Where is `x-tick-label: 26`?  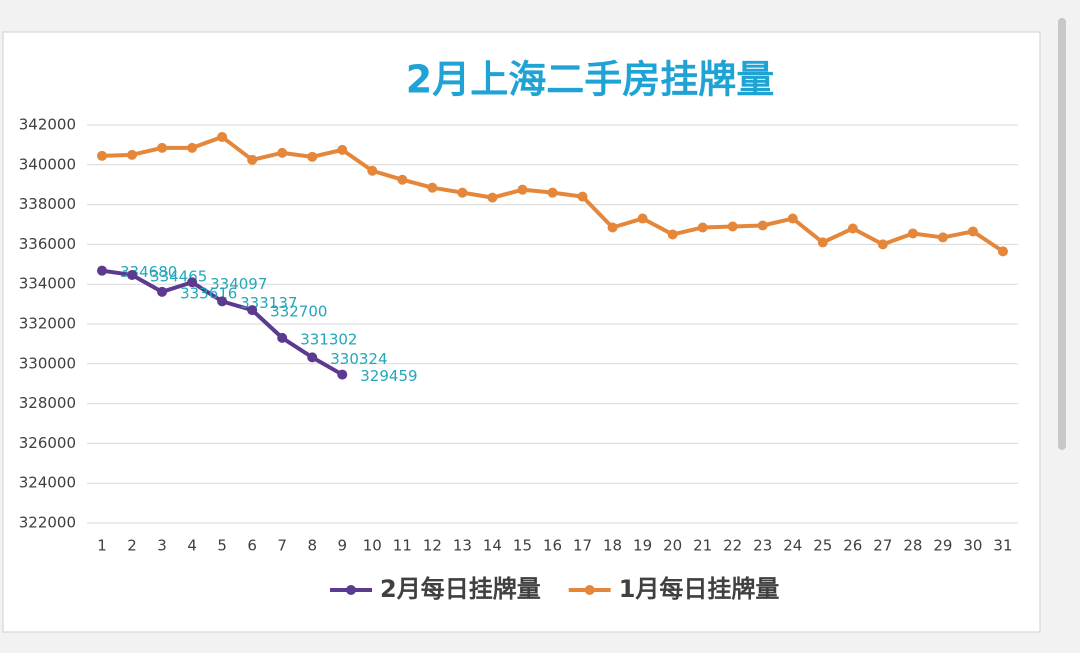 x-tick-label: 26 is located at coordinates (852, 546).